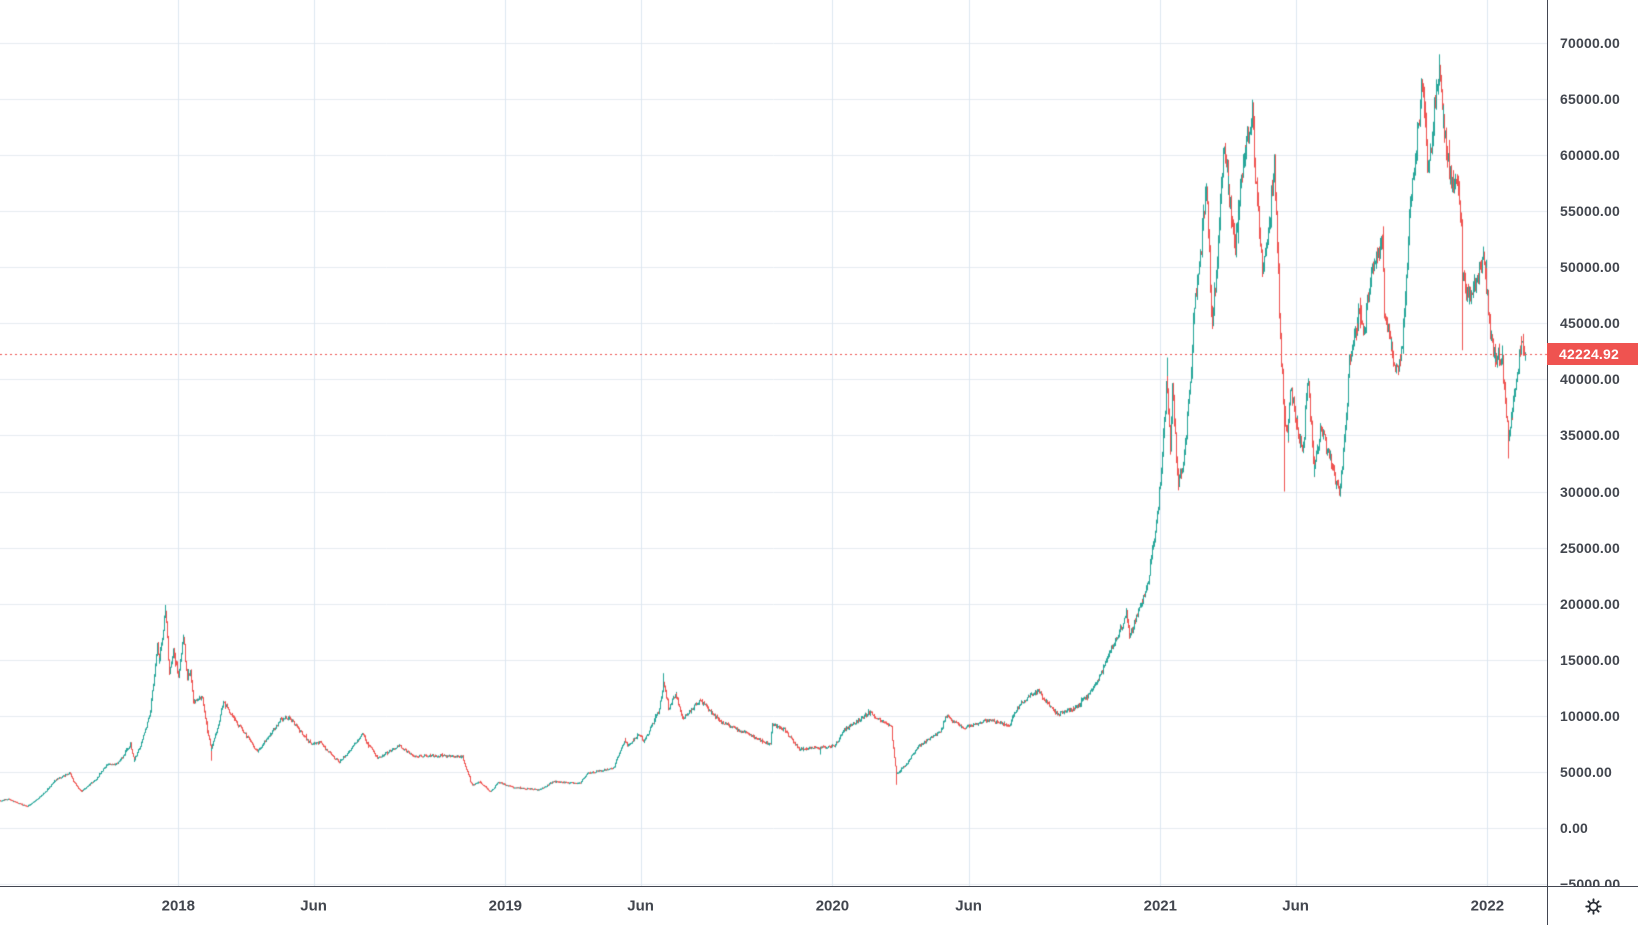  What do you see at coordinates (1590, 715) in the screenshot?
I see `price-axis-label: 10000.00` at bounding box center [1590, 715].